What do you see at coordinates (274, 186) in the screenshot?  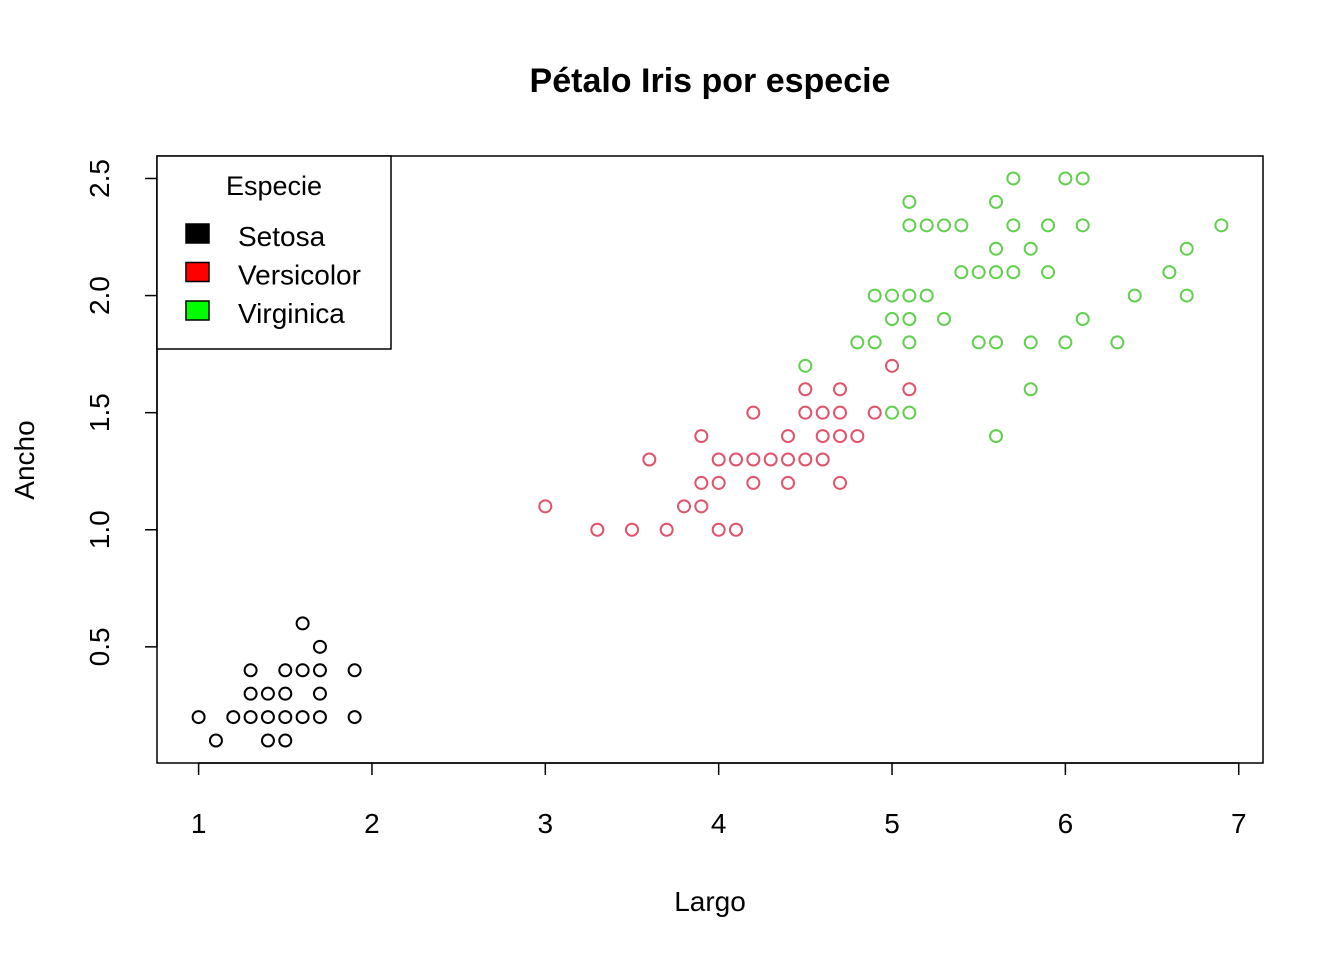 I see `legend-title: Especie` at bounding box center [274, 186].